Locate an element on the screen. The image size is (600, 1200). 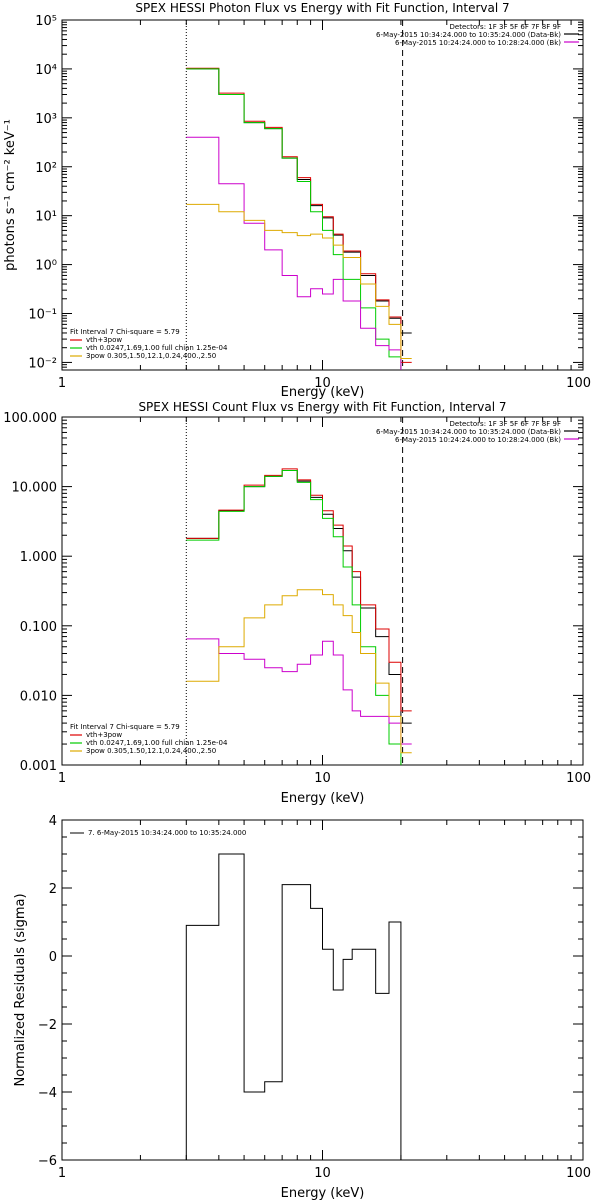
y-tick-label: 10² is located at coordinates (46, 168).